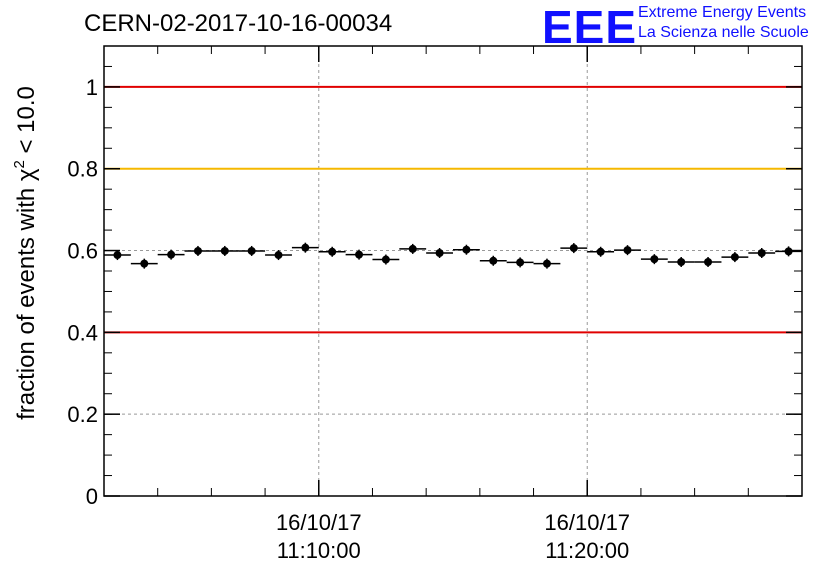 This screenshot has height=572, width=836. What do you see at coordinates (82, 251) in the screenshot?
I see `y-tick-label: 0.6` at bounding box center [82, 251].